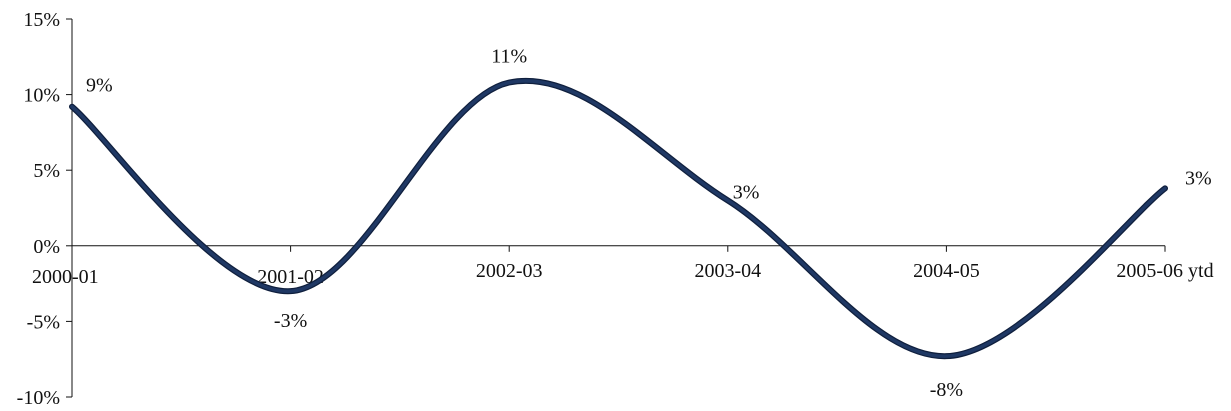 This screenshot has width=1231, height=411. I want to click on x-category-label: 2003-04, so click(727, 271).